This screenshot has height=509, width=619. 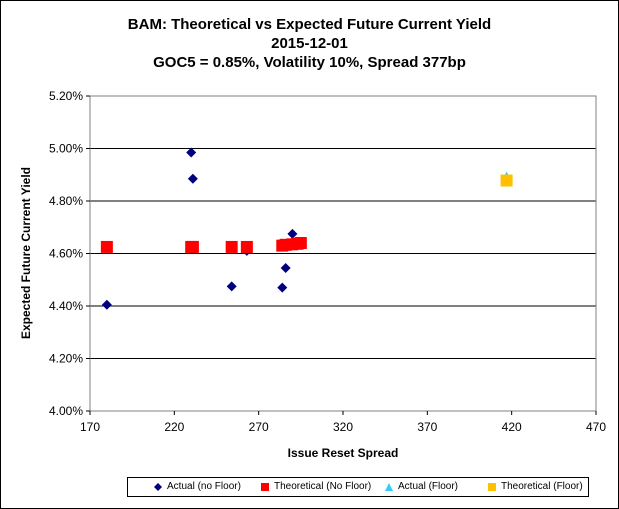 What do you see at coordinates (203, 245) in the screenshot?
I see `series-theoretical-no-floor` at bounding box center [203, 245].